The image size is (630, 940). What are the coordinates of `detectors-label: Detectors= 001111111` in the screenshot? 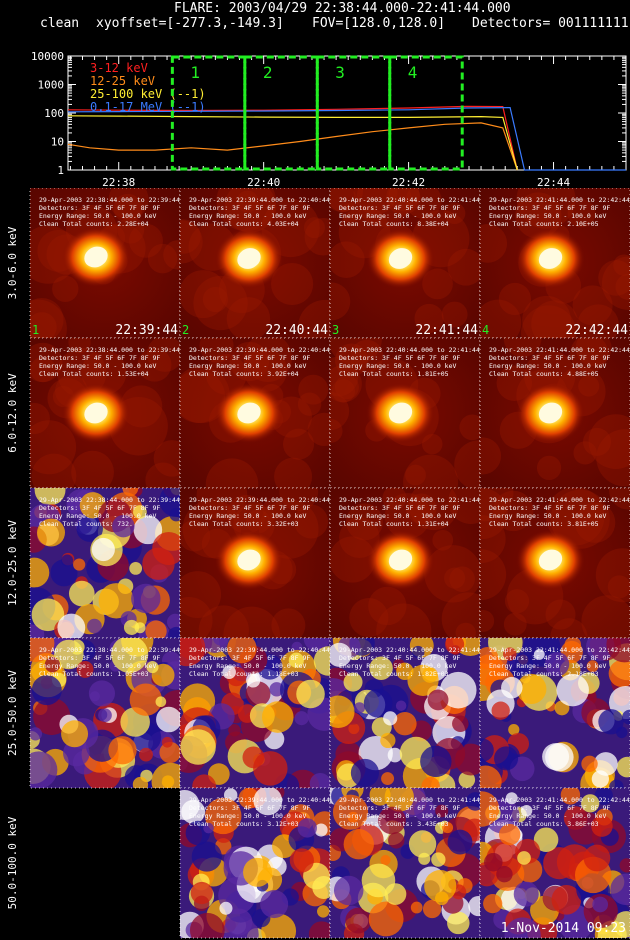 It's located at (550, 23).